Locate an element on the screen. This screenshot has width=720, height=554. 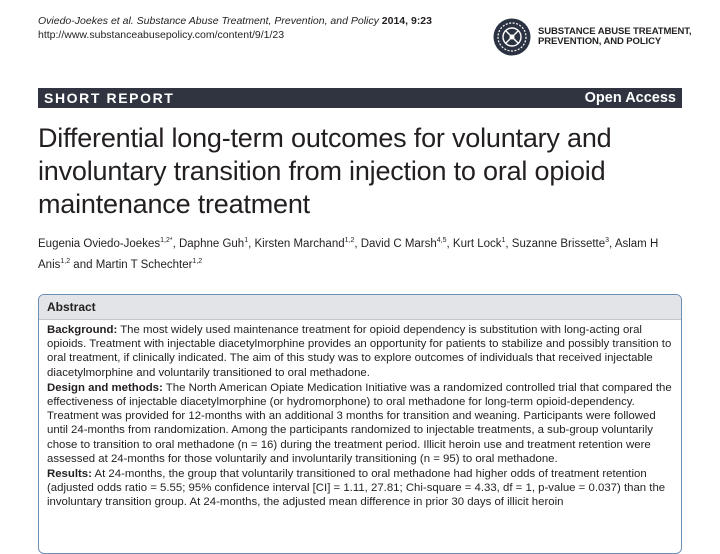
abstract-section-label: Background: is located at coordinates (82, 330).